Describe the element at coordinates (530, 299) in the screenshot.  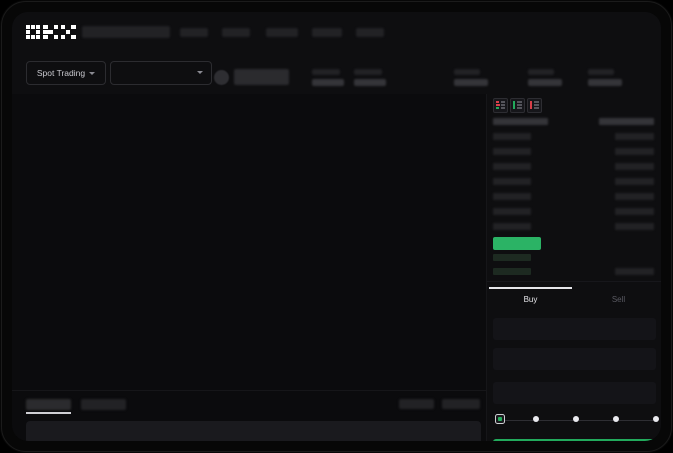
I see `tab-buy: Buy` at that location.